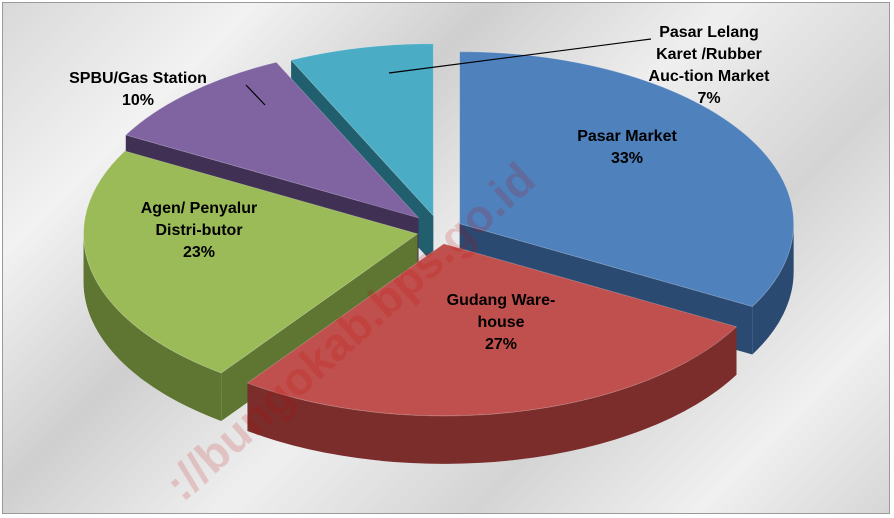 The height and width of the screenshot is (518, 894). Describe the element at coordinates (501, 322) in the screenshot. I see `slice-label: Gudang Ware-house 27%` at that location.